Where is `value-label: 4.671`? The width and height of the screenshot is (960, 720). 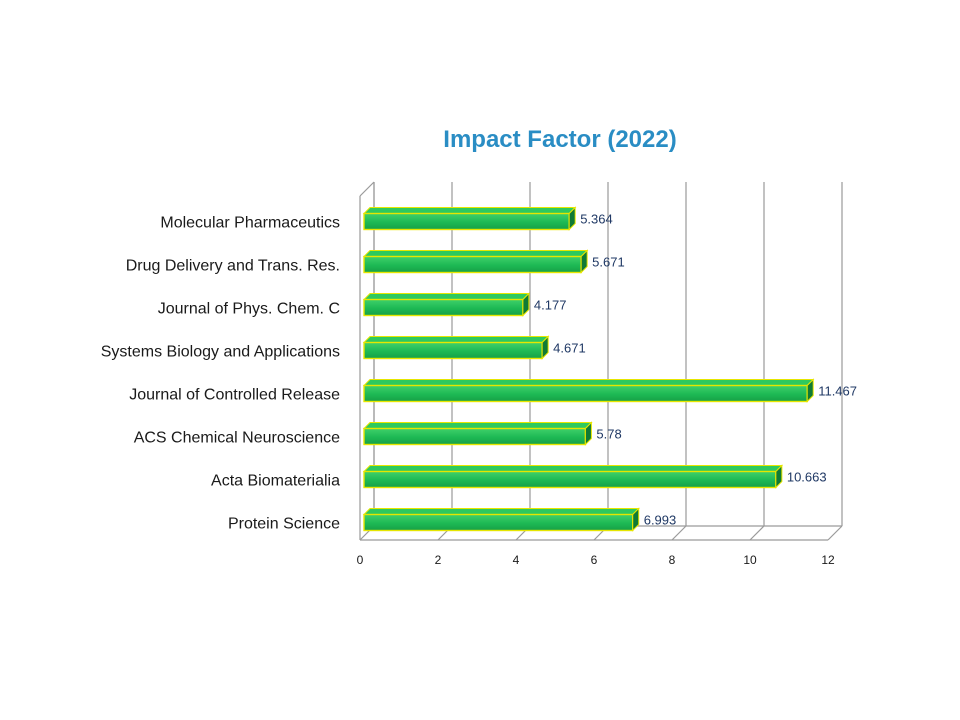 value-label: 4.671 is located at coordinates (569, 348).